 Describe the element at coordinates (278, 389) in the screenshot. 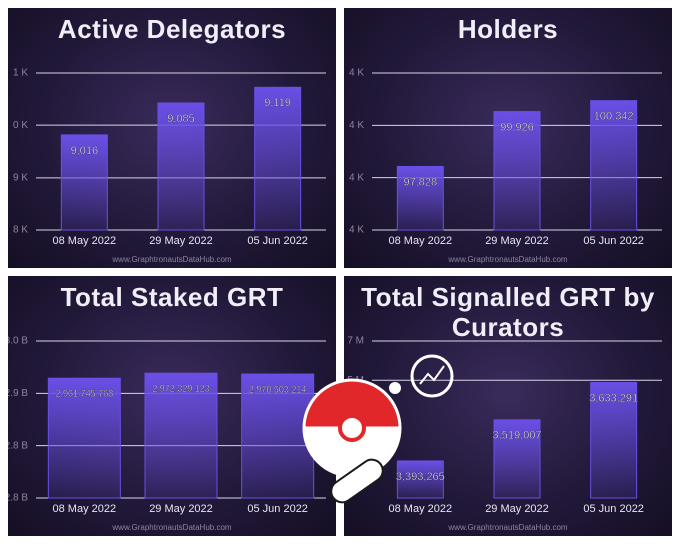

I see `data-label: 2,970,503,214` at that location.